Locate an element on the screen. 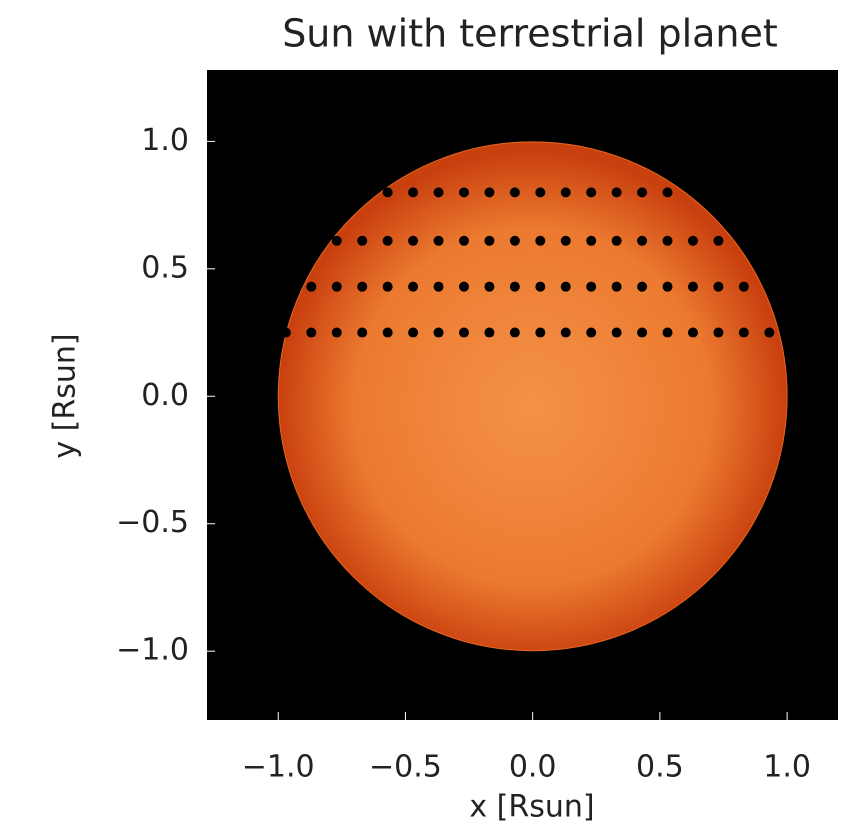  x-tick-label: −0.5 is located at coordinates (405, 767).